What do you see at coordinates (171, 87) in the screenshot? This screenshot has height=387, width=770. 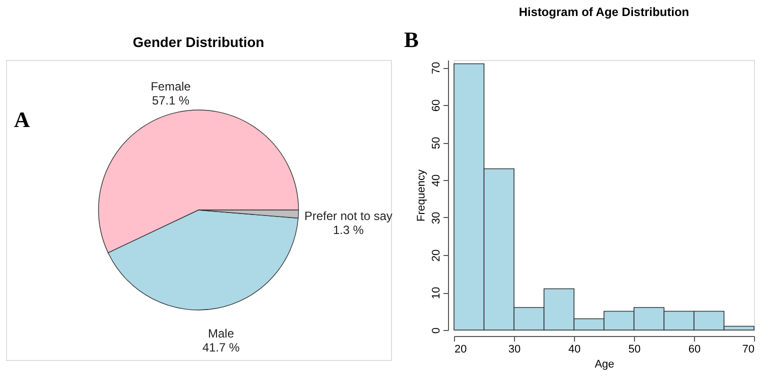 I see `slice-label: Female` at bounding box center [171, 87].